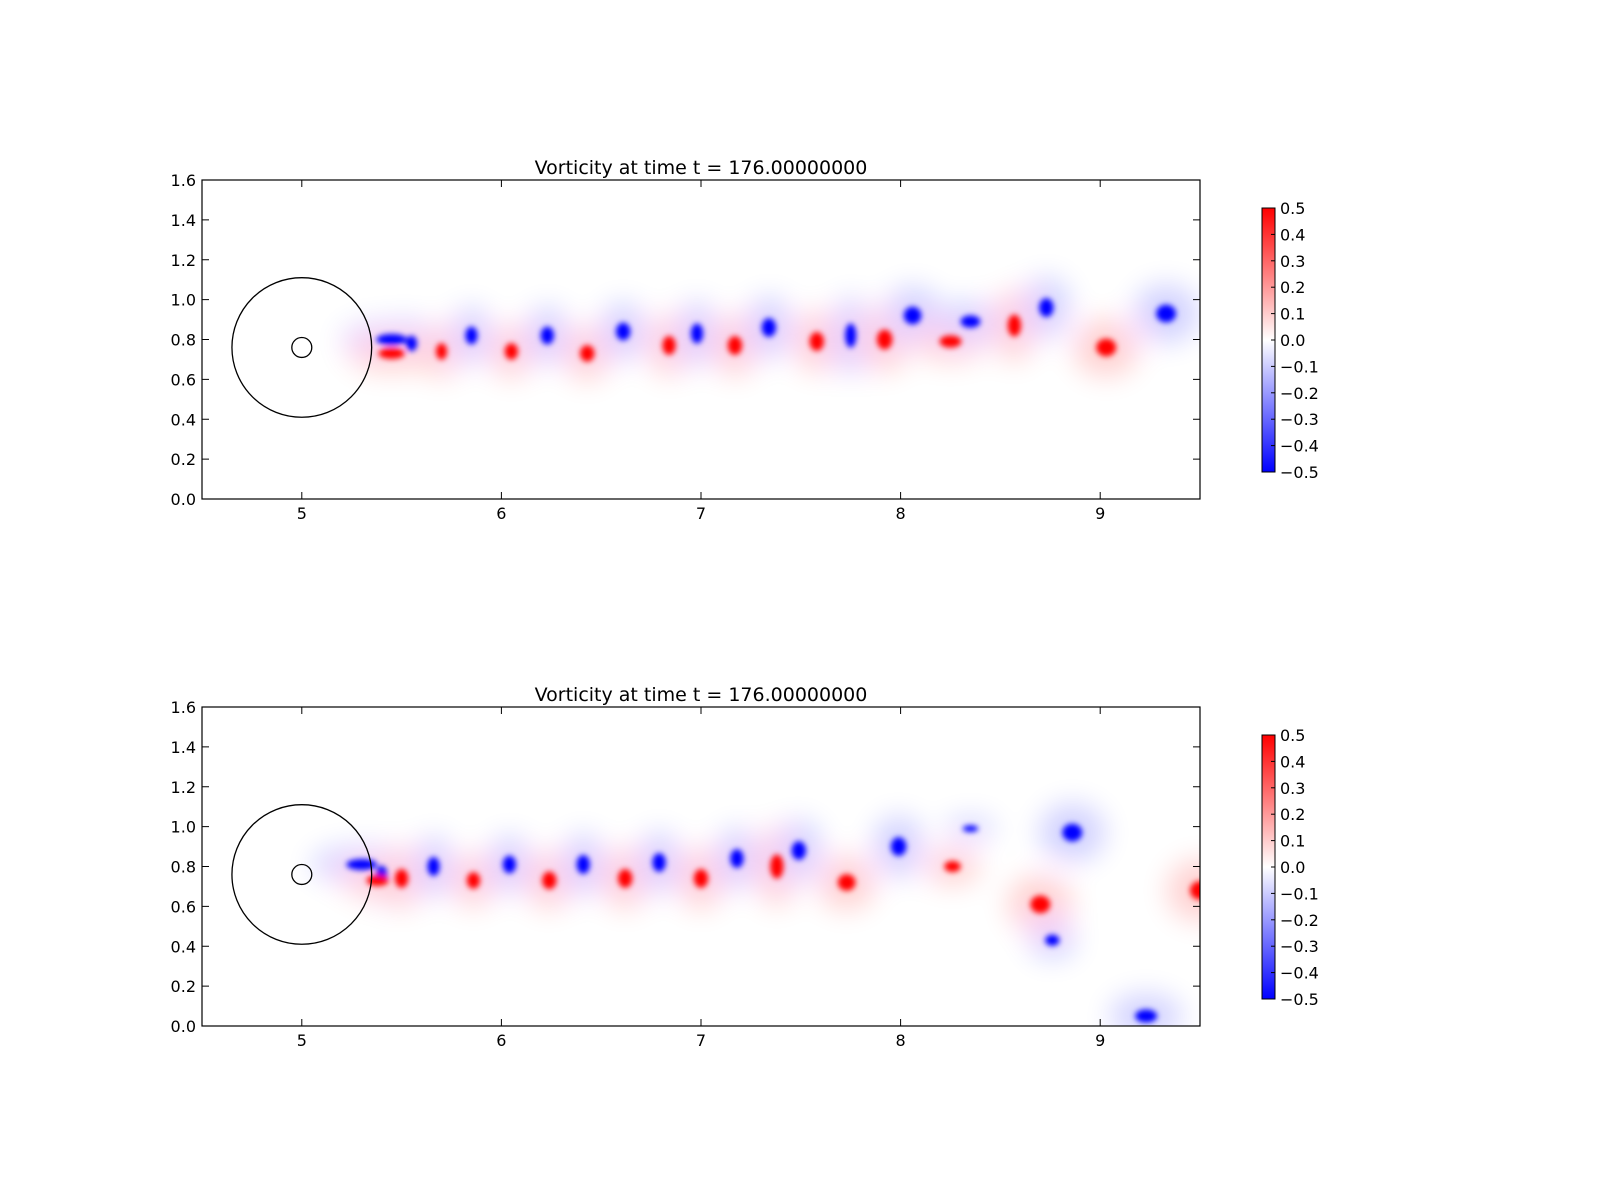 The image size is (1600, 1200). What do you see at coordinates (1299, 946) in the screenshot?
I see `colorbar-tick-label: −0.3` at bounding box center [1299, 946].